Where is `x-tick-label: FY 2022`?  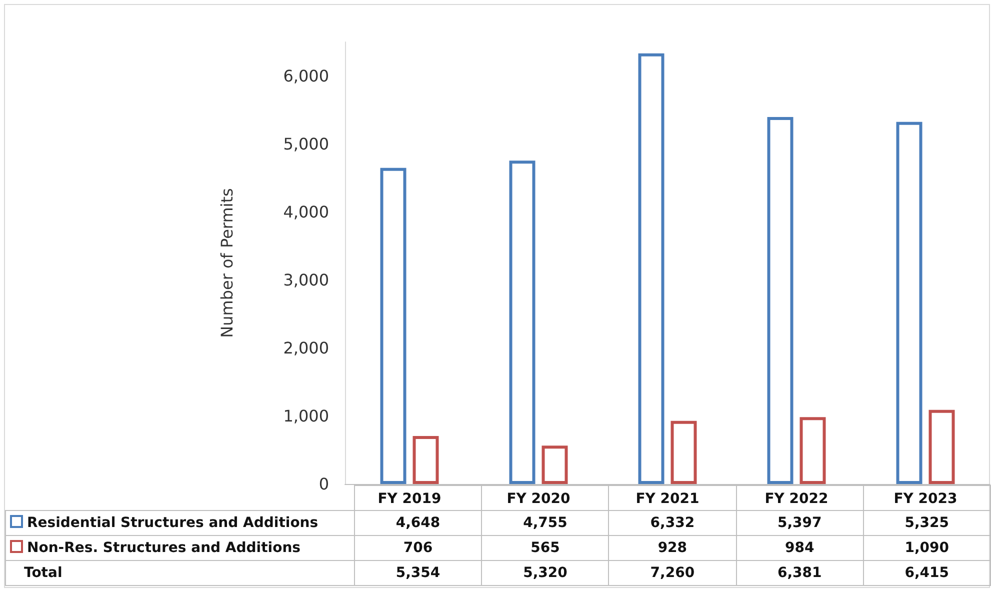
x-tick-label: FY 2022 is located at coordinates (796, 499).